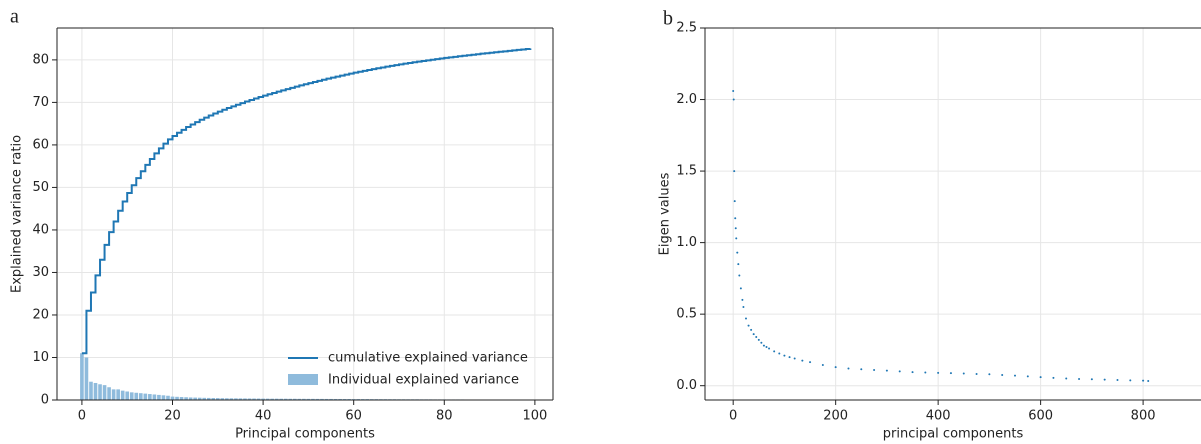 Image resolution: width=1201 pixels, height=444 pixels. I want to click on x-tick-label: 20, so click(172, 416).